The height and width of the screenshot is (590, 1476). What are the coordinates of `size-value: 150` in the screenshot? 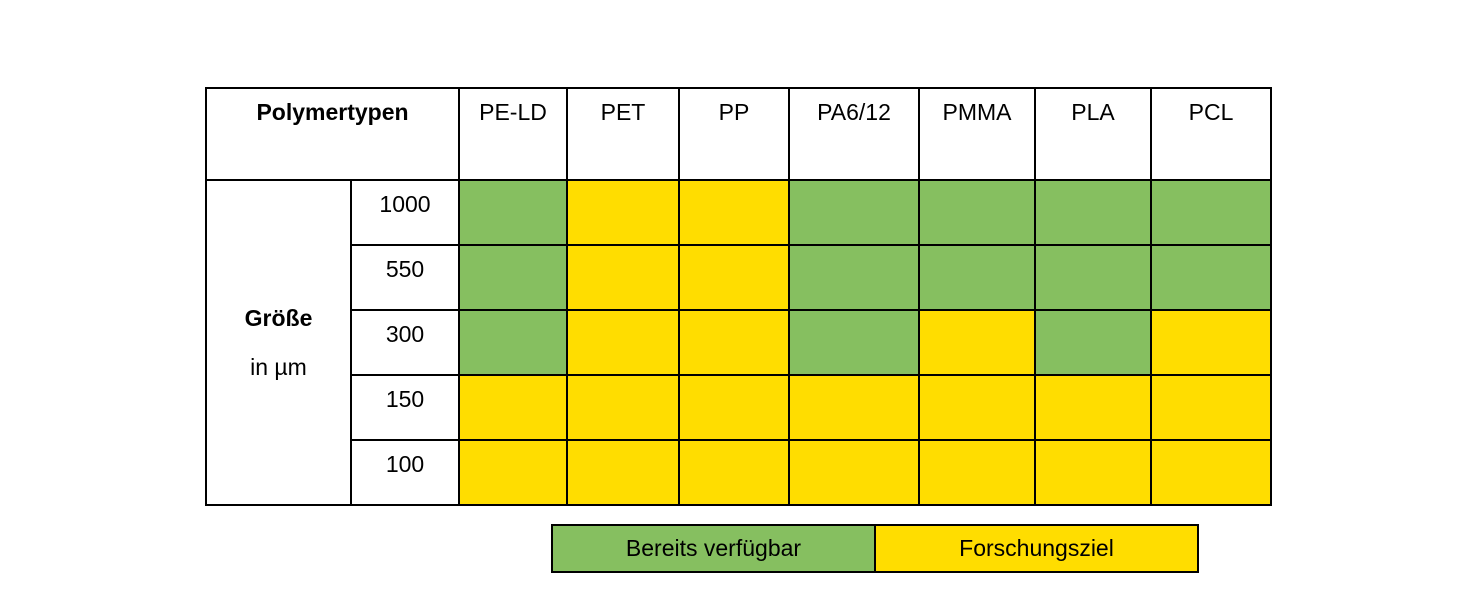 It's located at (405, 407).